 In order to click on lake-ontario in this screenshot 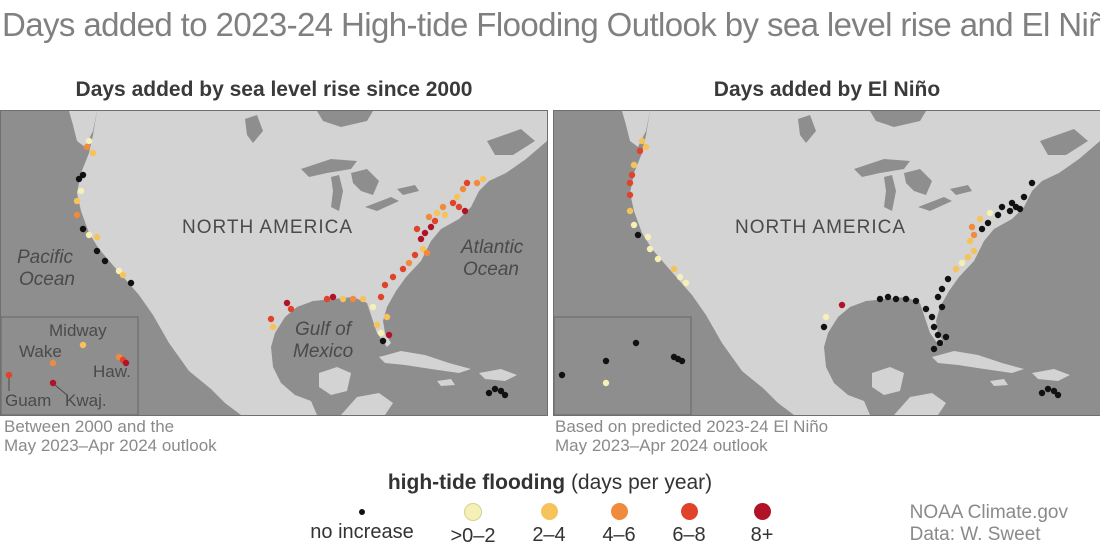, I will do `click(408, 190)`.